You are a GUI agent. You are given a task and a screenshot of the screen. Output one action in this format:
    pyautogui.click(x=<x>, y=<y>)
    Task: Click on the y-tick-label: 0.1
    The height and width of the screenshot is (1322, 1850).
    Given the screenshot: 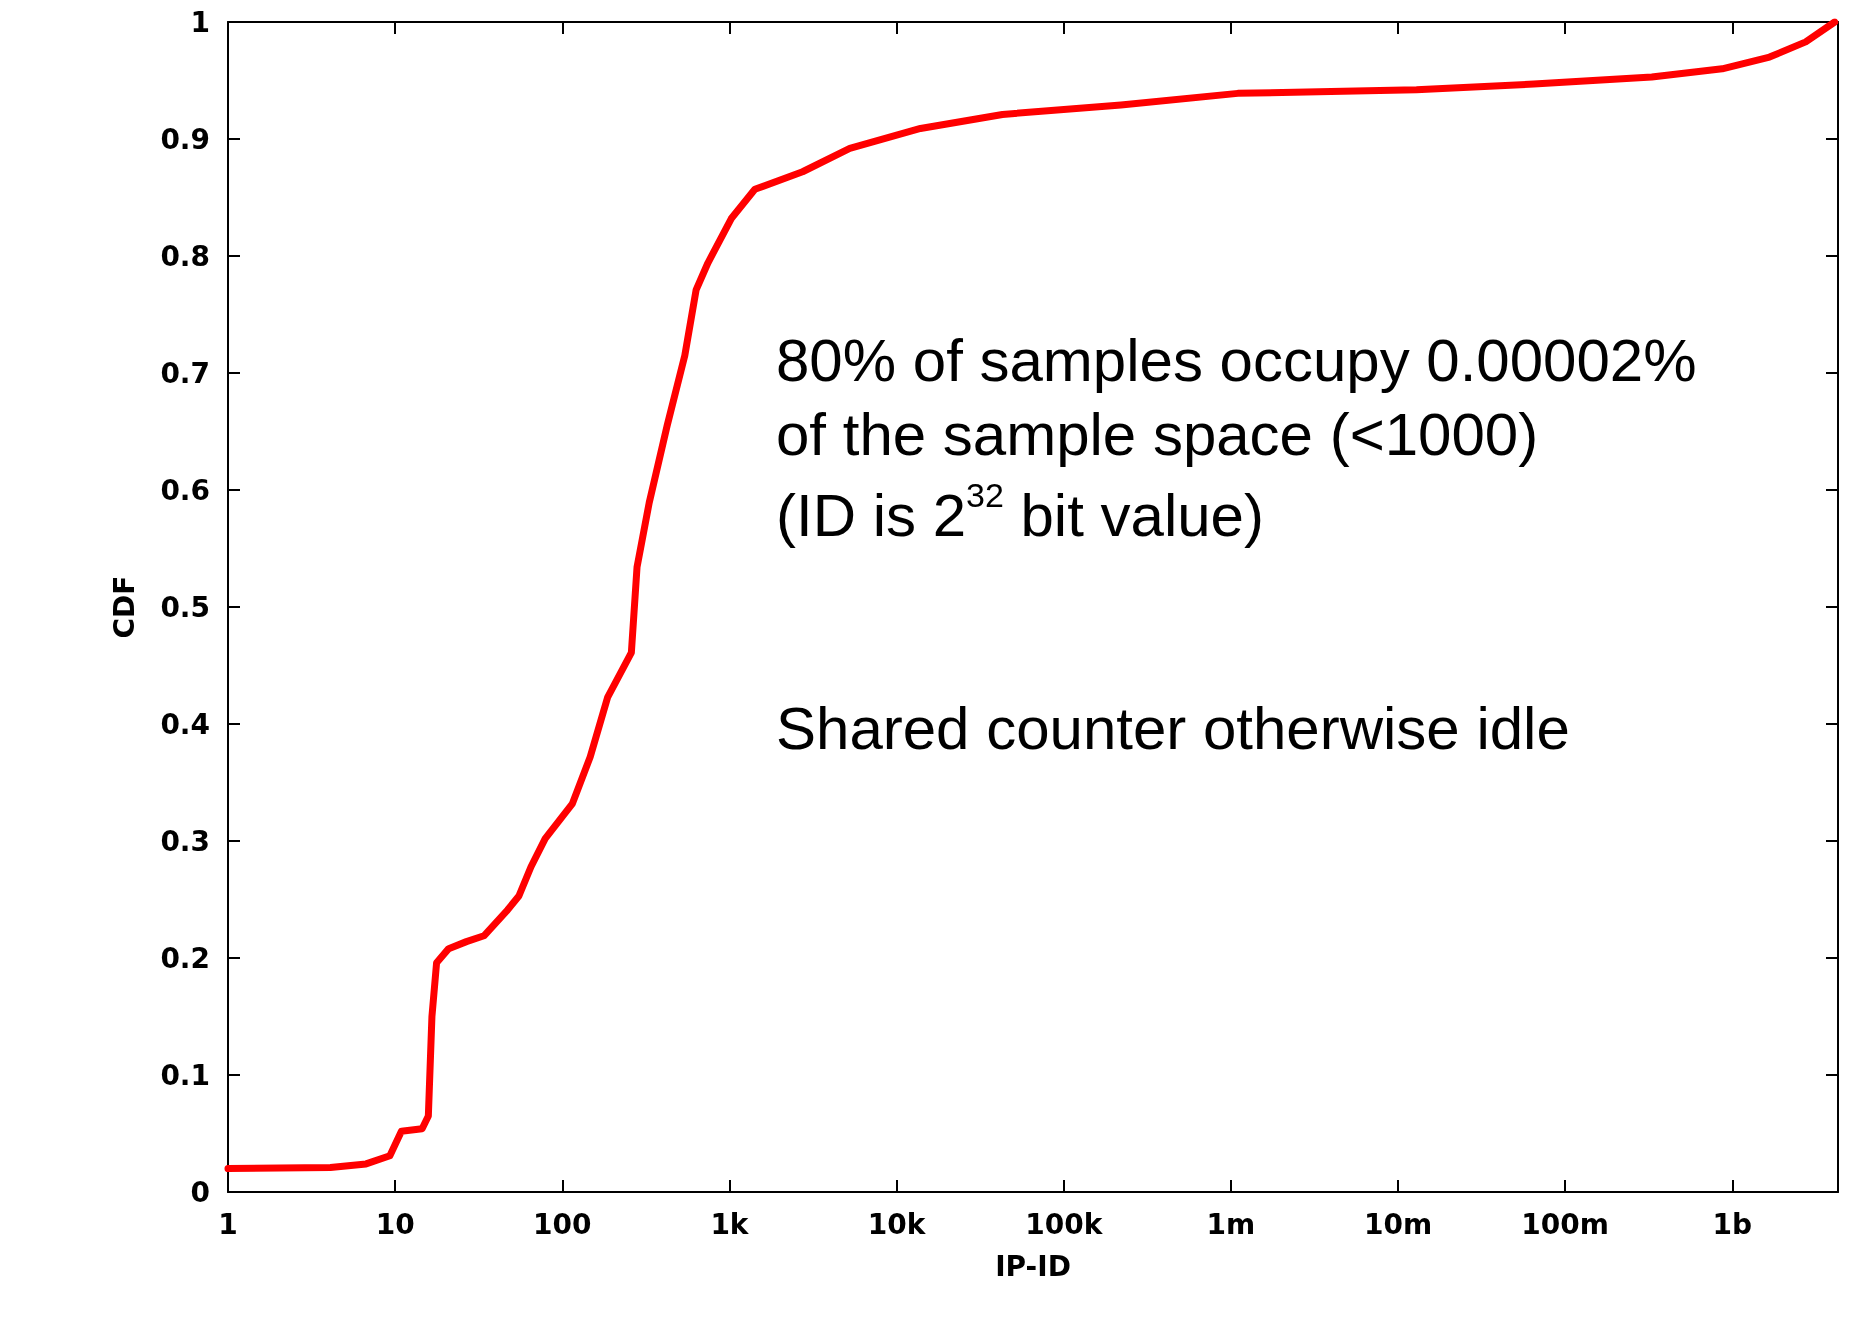 What is the action you would take?
    pyautogui.click(x=185, y=1075)
    